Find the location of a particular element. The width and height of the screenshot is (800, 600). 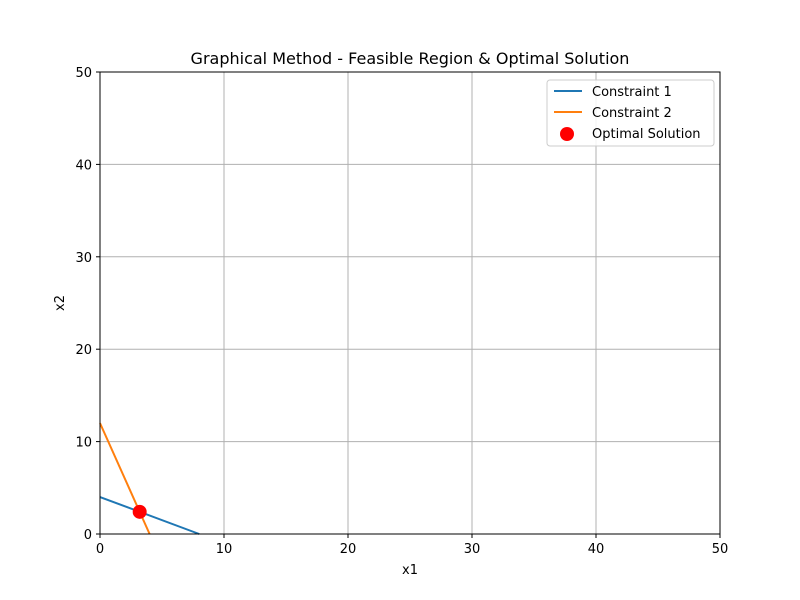

optimal-solution-point is located at coordinates (139, 511).